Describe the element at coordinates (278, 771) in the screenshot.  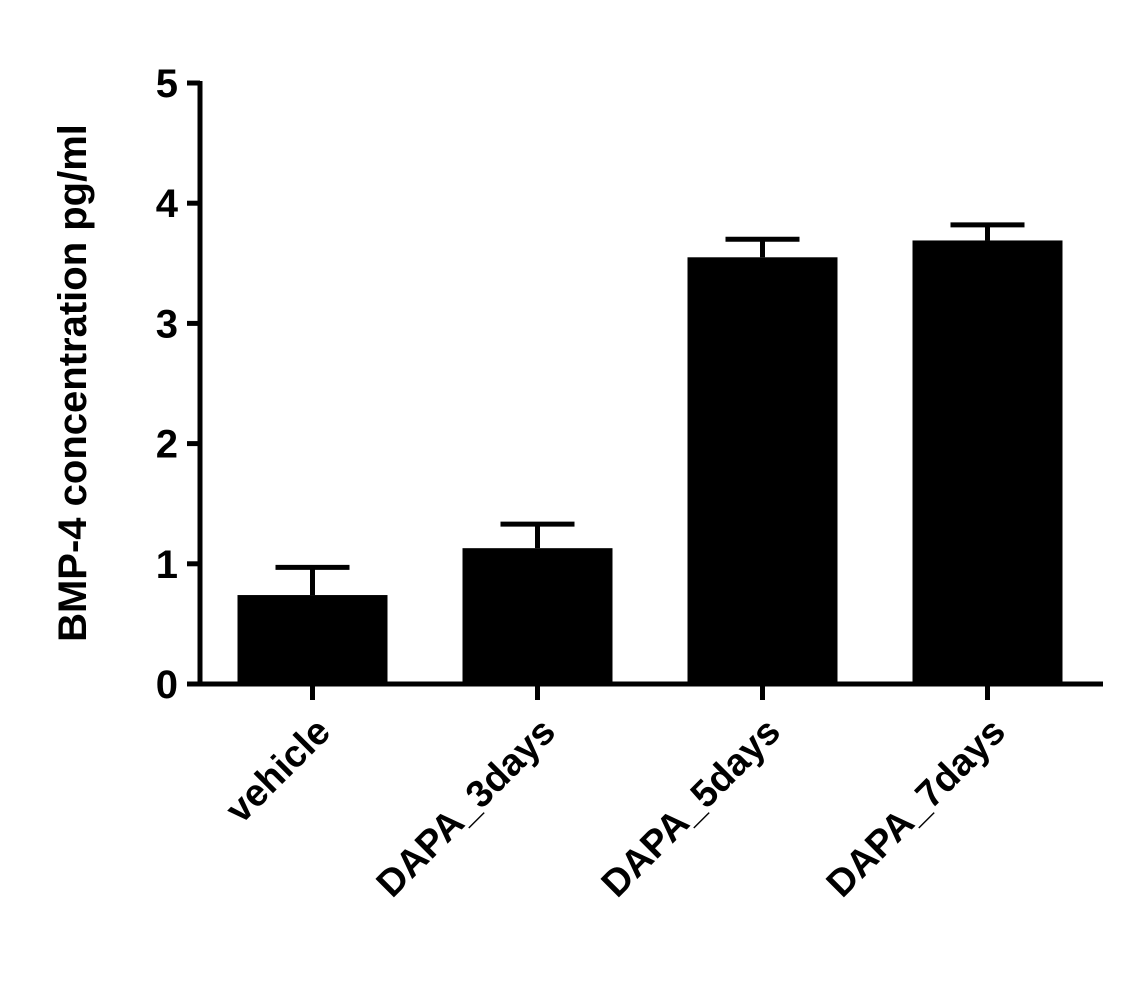
I see `x-tick-label: vehicle` at that location.